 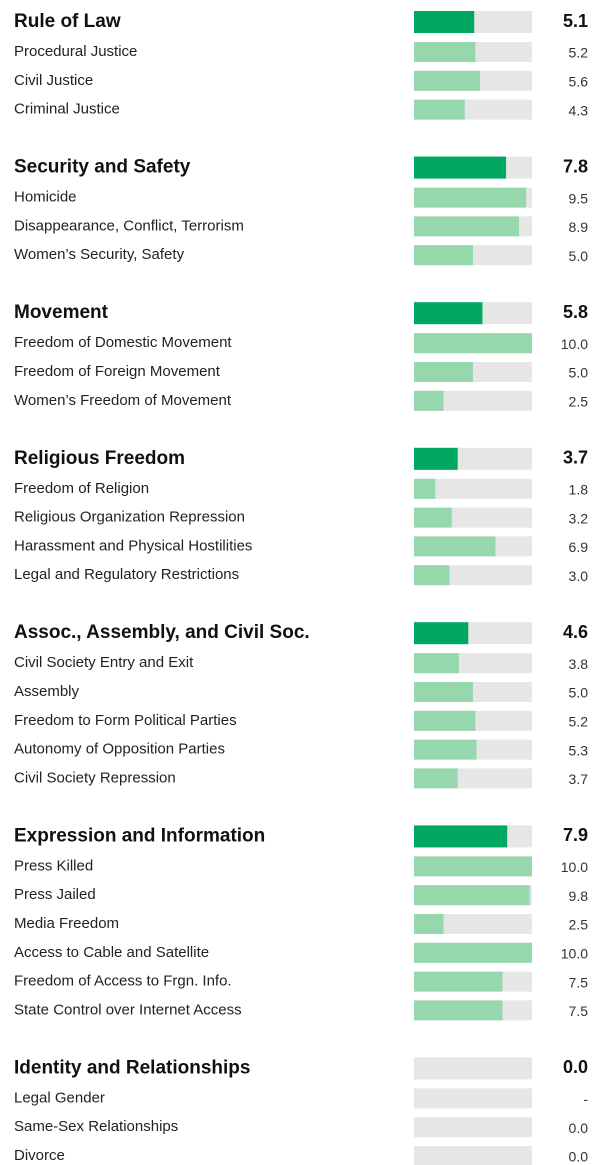 What do you see at coordinates (47, 691) in the screenshot?
I see `item-label: Assembly` at bounding box center [47, 691].